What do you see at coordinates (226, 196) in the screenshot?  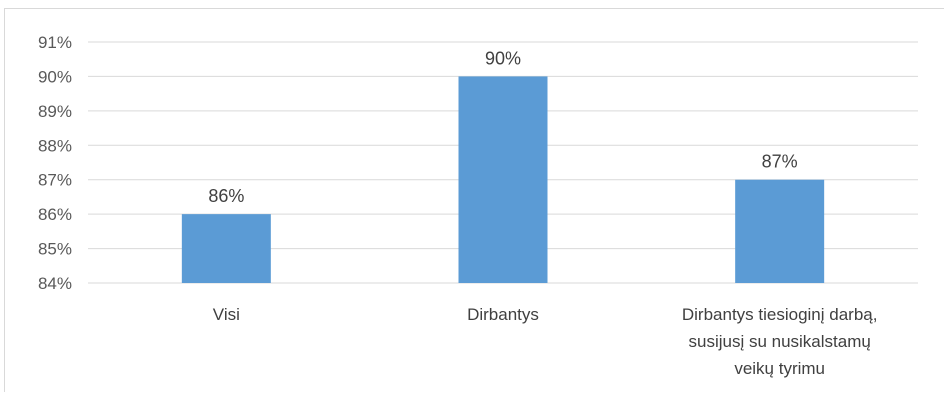 I see `data-label: 86%` at bounding box center [226, 196].